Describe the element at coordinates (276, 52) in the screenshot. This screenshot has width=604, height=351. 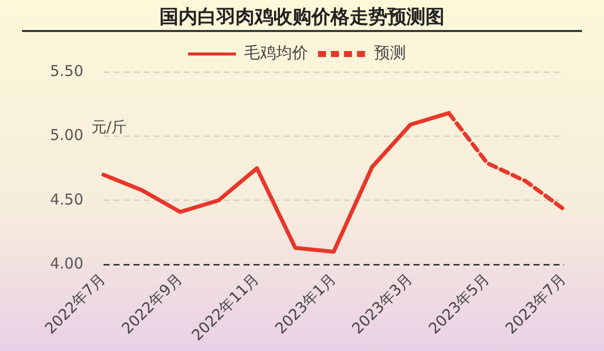
I see `legend-label: 毛鸡均价` at that location.